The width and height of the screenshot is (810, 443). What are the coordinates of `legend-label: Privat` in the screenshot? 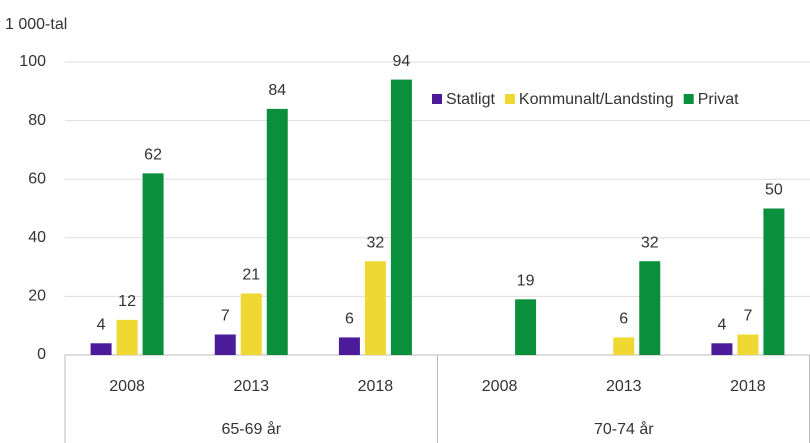 It's located at (718, 99).